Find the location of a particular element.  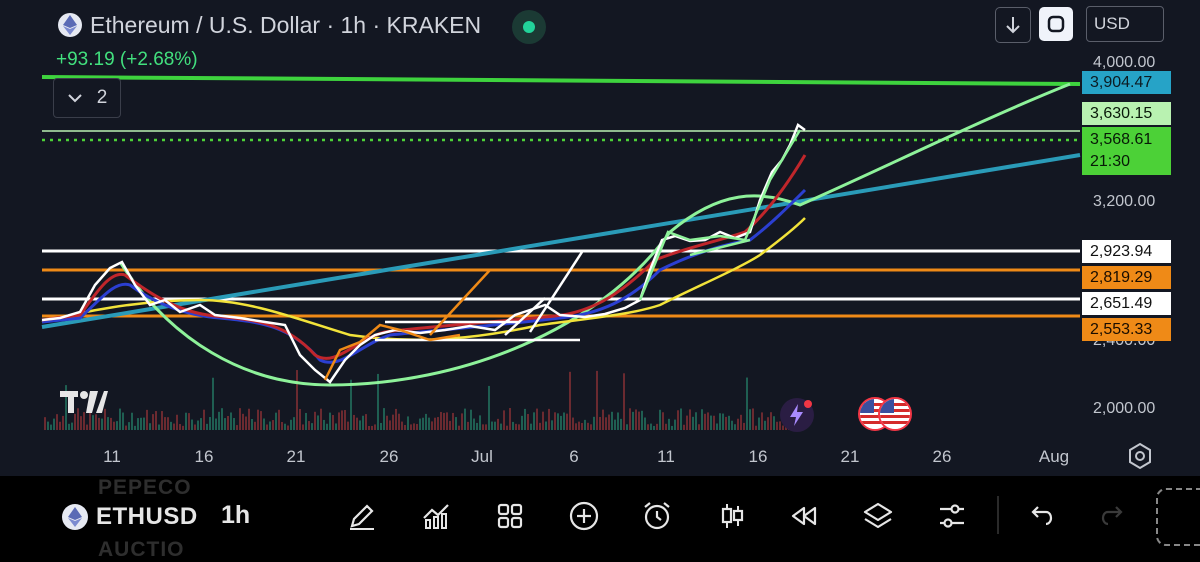

ethereum-logo-icon is located at coordinates (75, 517).